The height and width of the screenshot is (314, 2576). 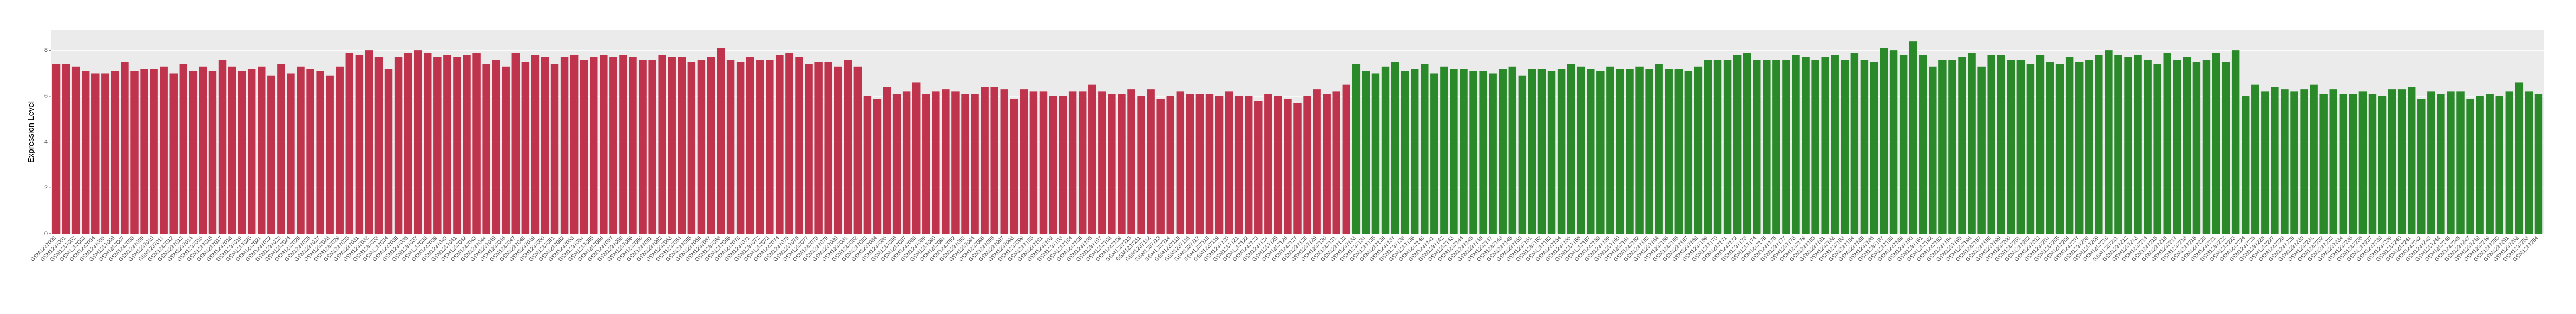 What do you see at coordinates (46, 142) in the screenshot?
I see `y-tick-label: 4` at bounding box center [46, 142].